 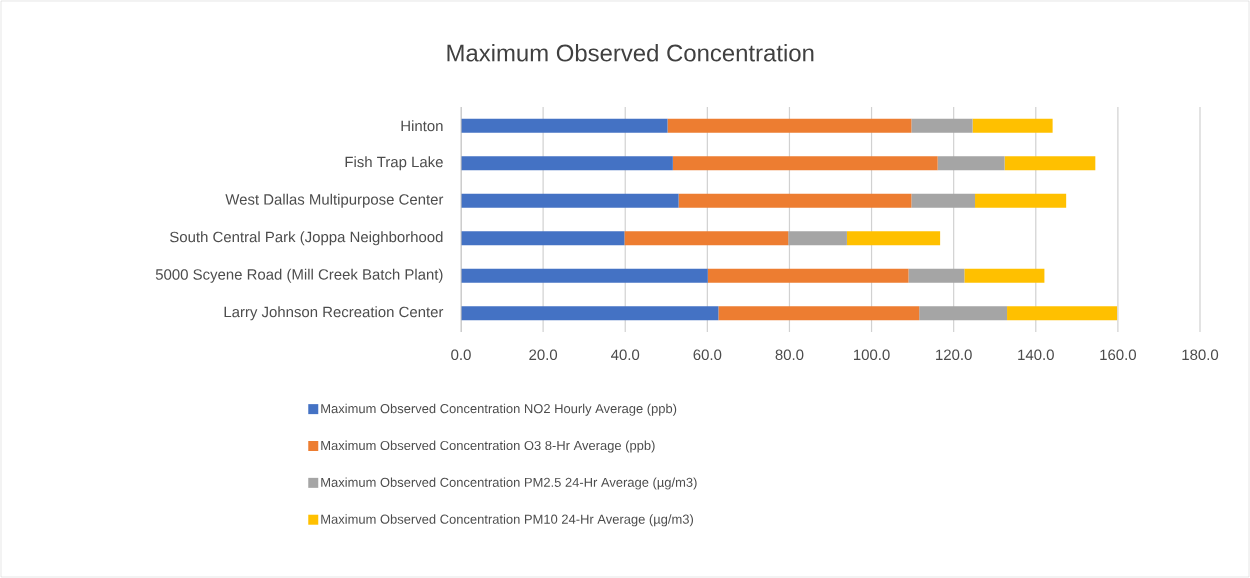 I want to click on y-tick-label: Fish Trap Lake, so click(x=394, y=163).